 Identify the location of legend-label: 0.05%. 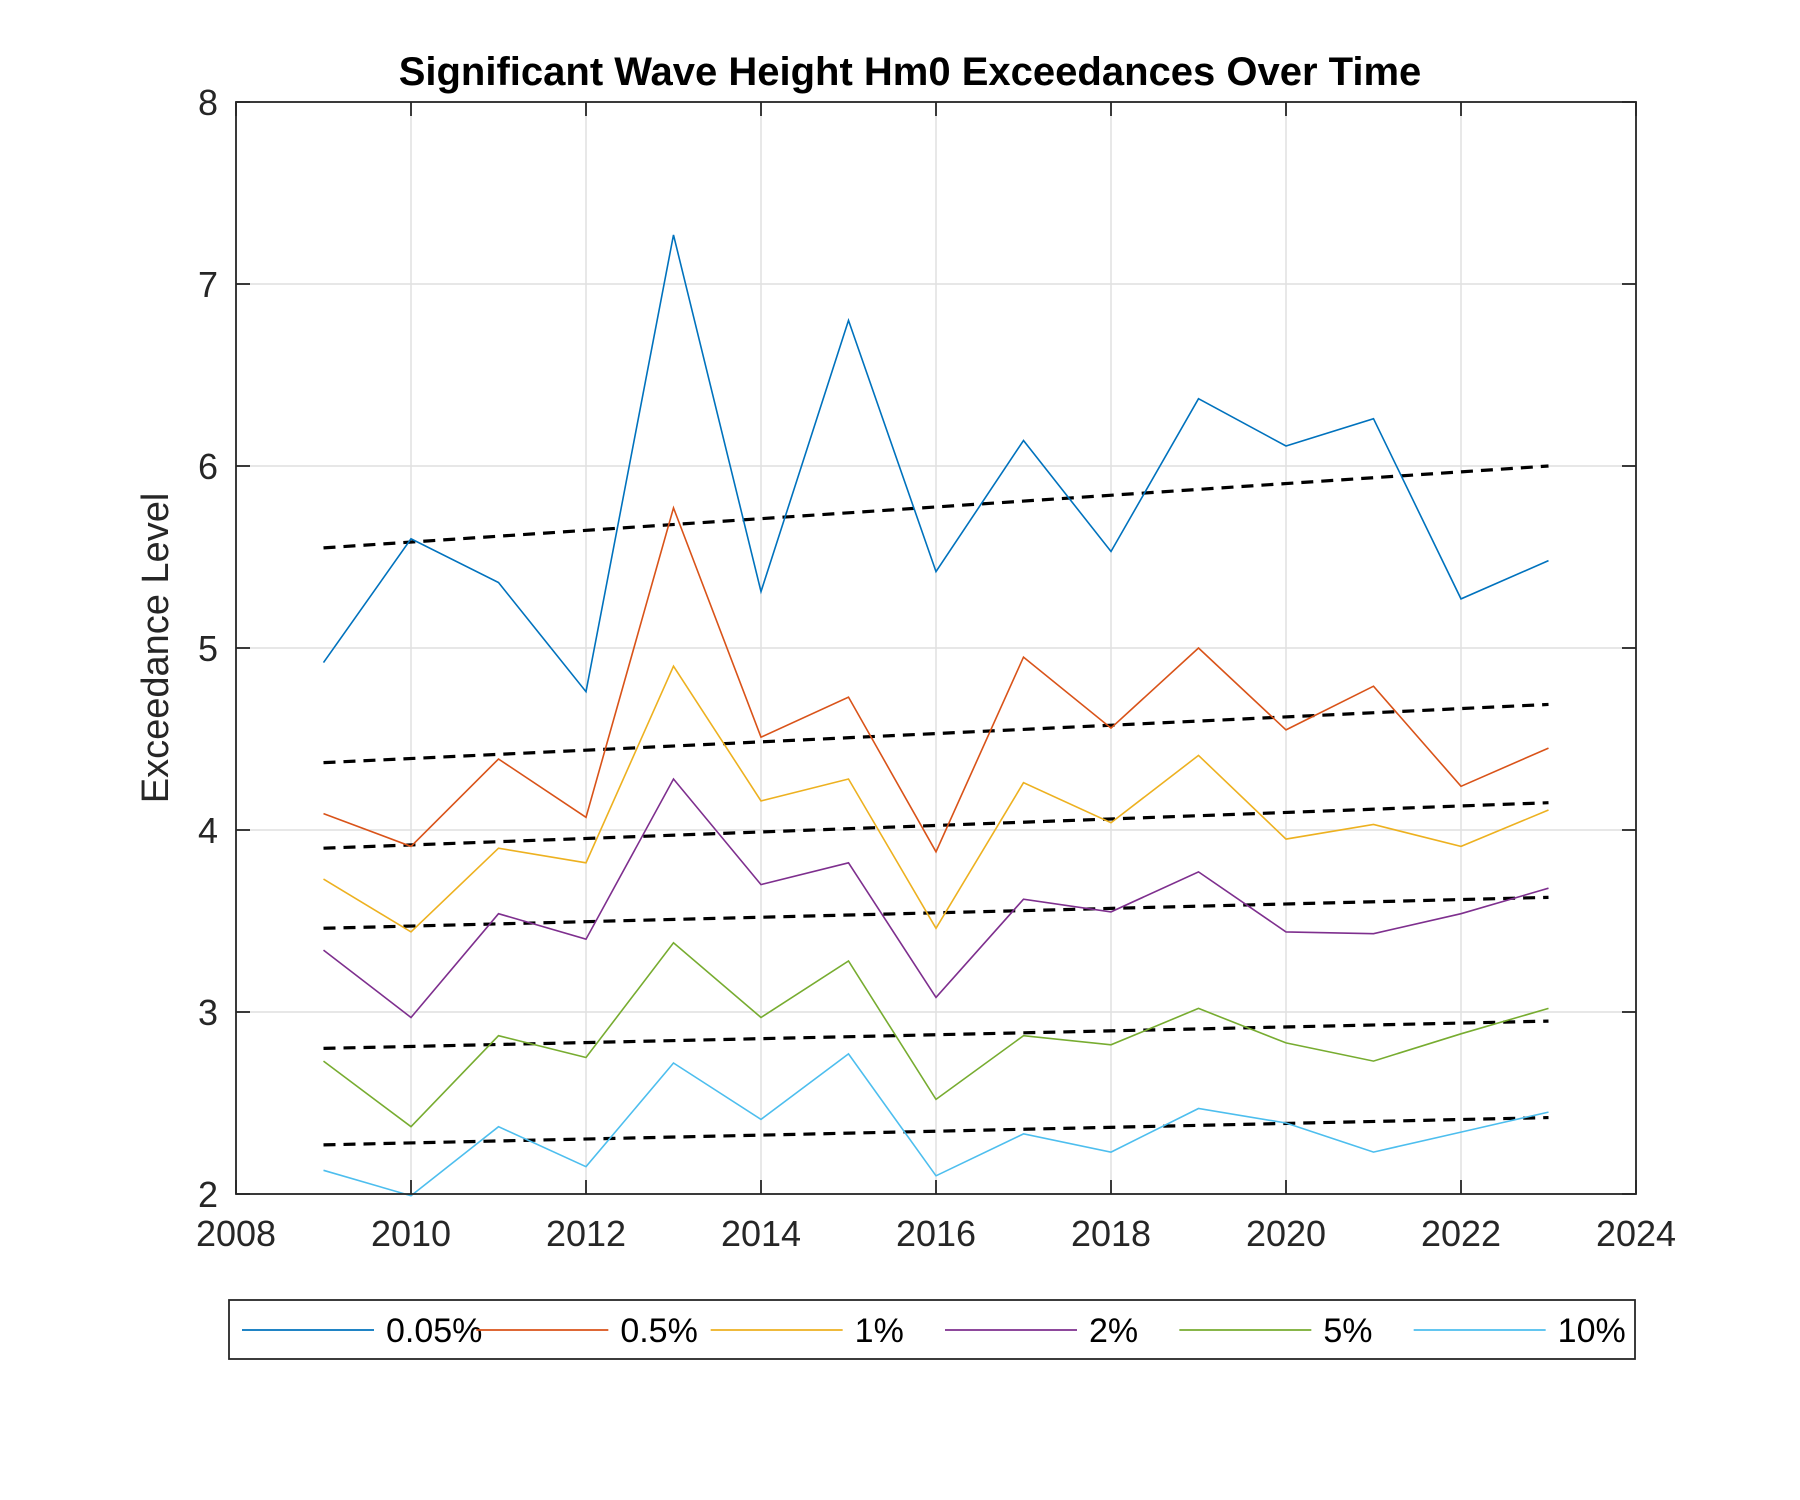
(434, 1331).